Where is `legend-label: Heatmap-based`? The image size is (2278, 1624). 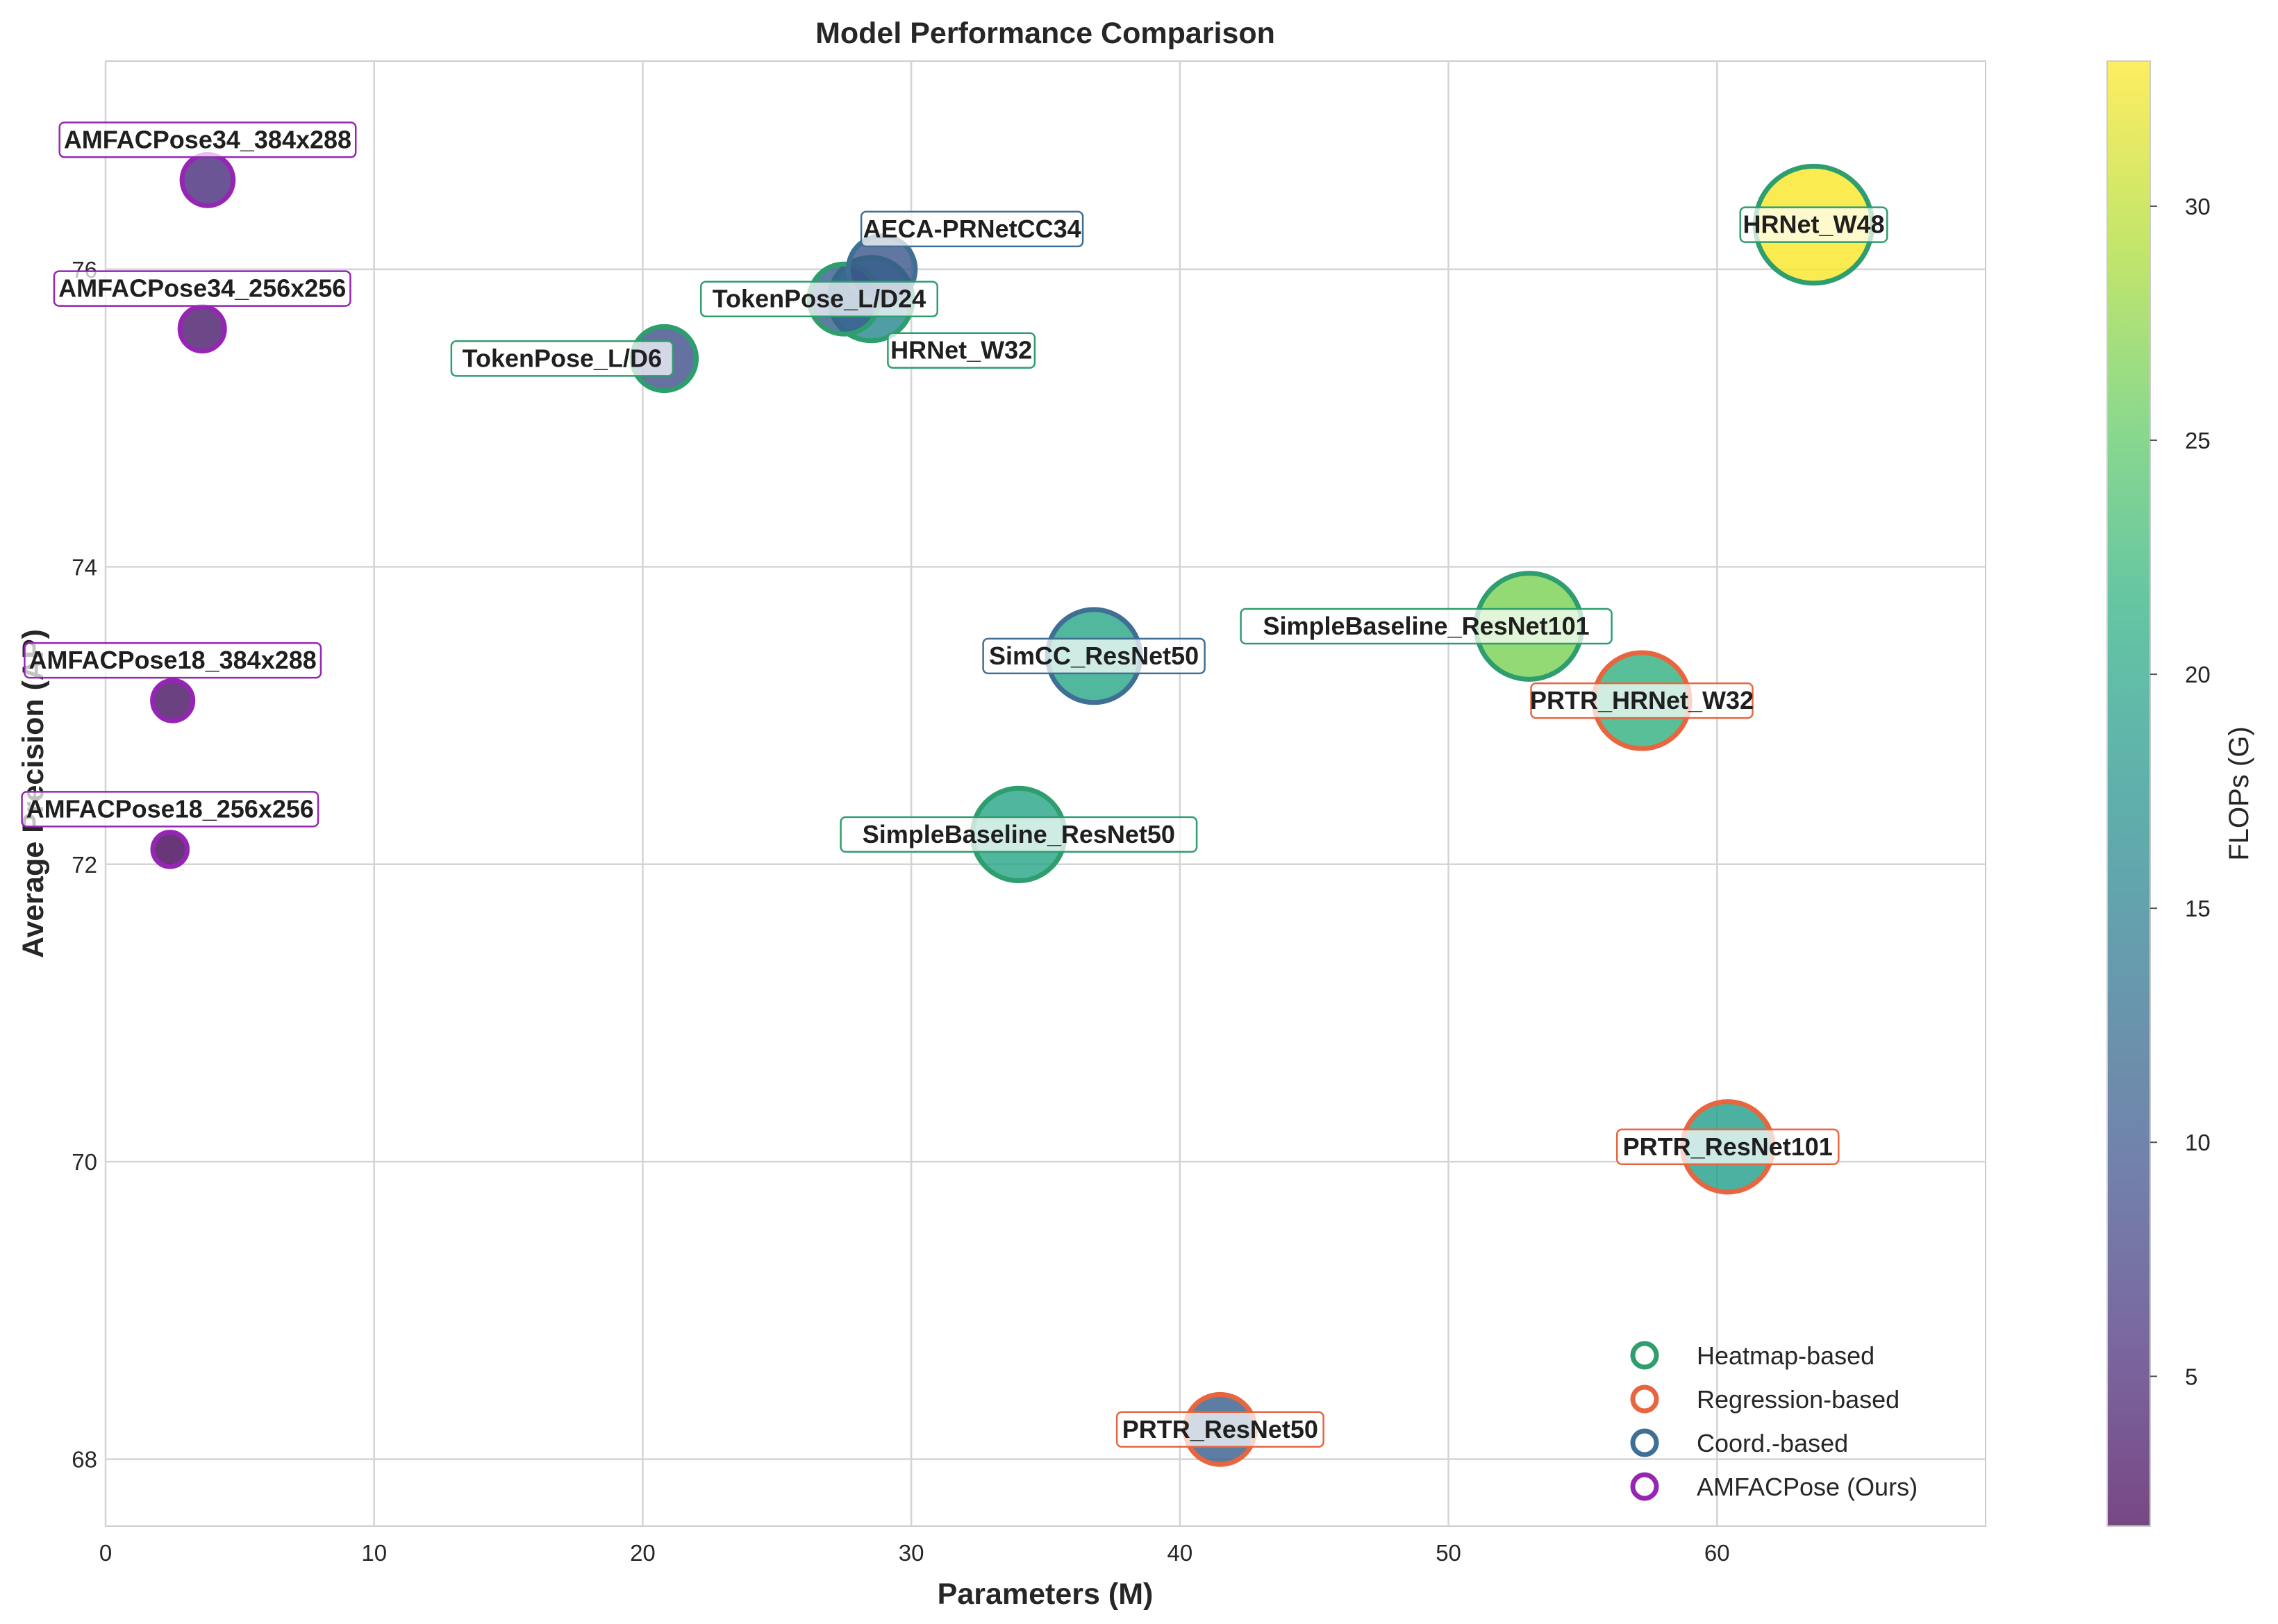 legend-label: Heatmap-based is located at coordinates (1785, 1355).